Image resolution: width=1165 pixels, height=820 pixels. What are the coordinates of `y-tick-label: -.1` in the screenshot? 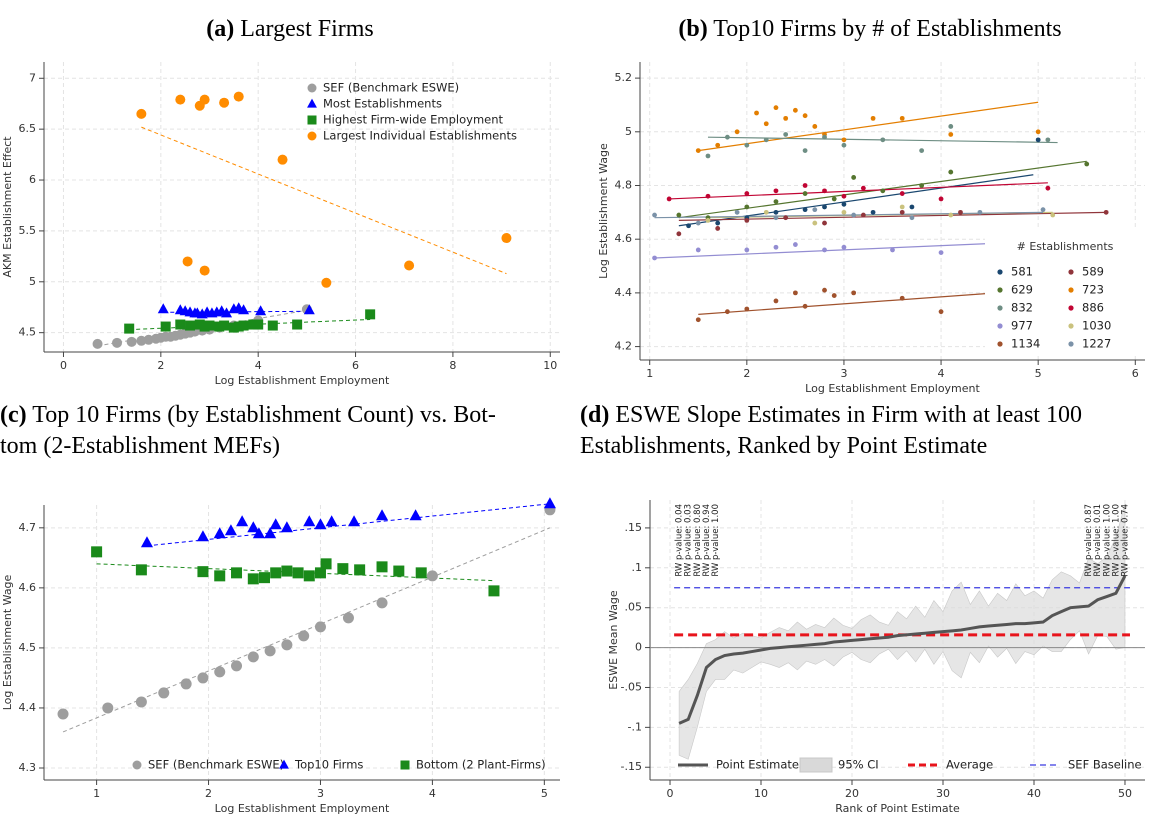 It's located at (635, 726).